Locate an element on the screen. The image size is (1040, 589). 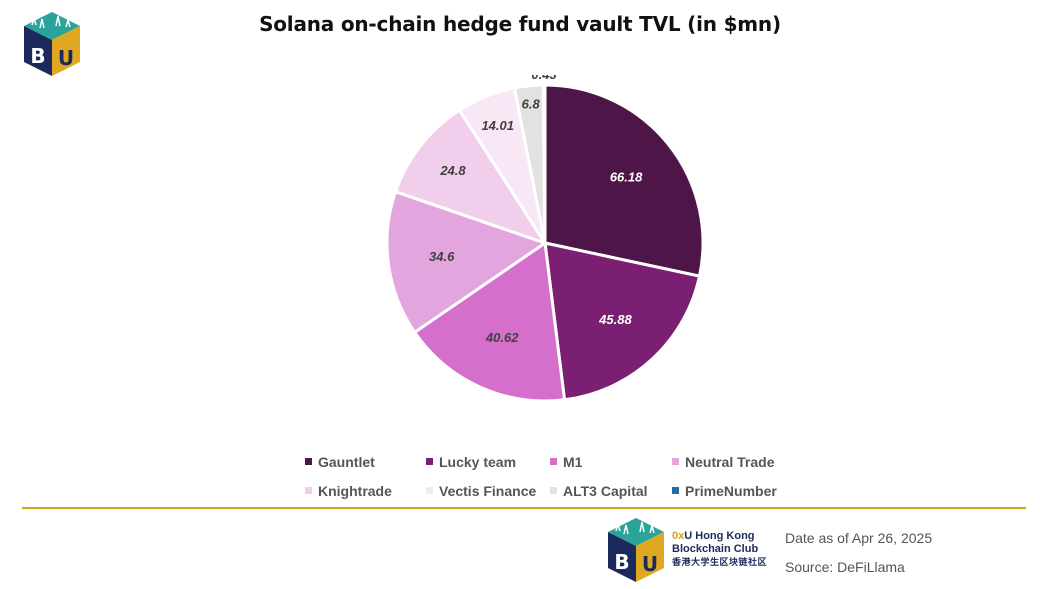
data-label-neutral-trade: 34.6 is located at coordinates (442, 256).